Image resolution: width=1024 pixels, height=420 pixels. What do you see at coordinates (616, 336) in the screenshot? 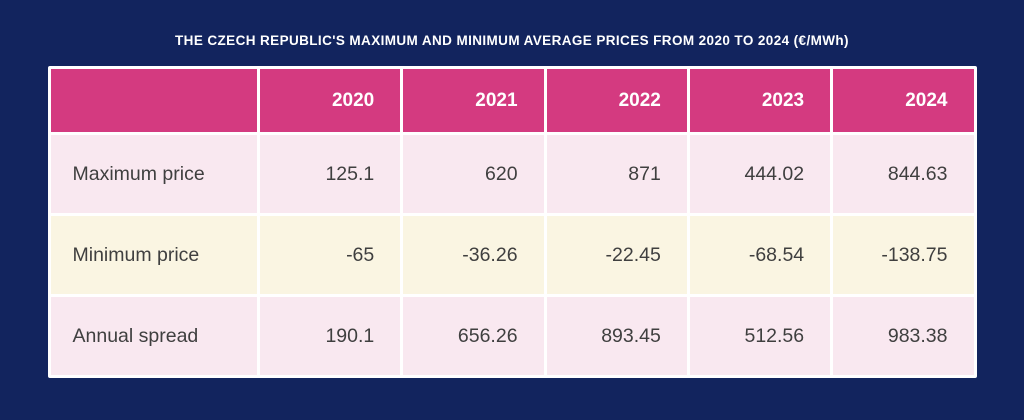
I see `cell-spread-2022: 893.45` at bounding box center [616, 336].